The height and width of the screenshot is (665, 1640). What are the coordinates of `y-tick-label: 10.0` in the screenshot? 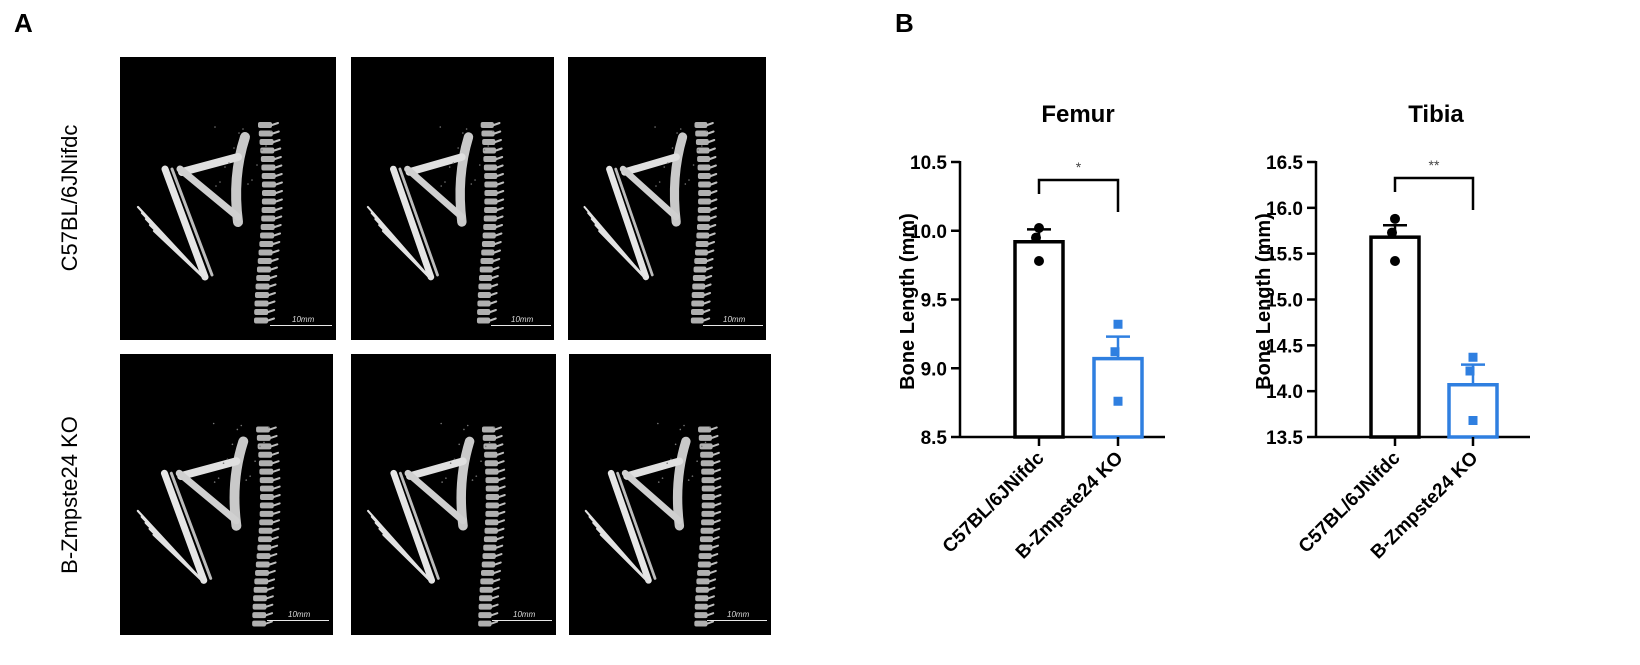 It's located at (928, 232).